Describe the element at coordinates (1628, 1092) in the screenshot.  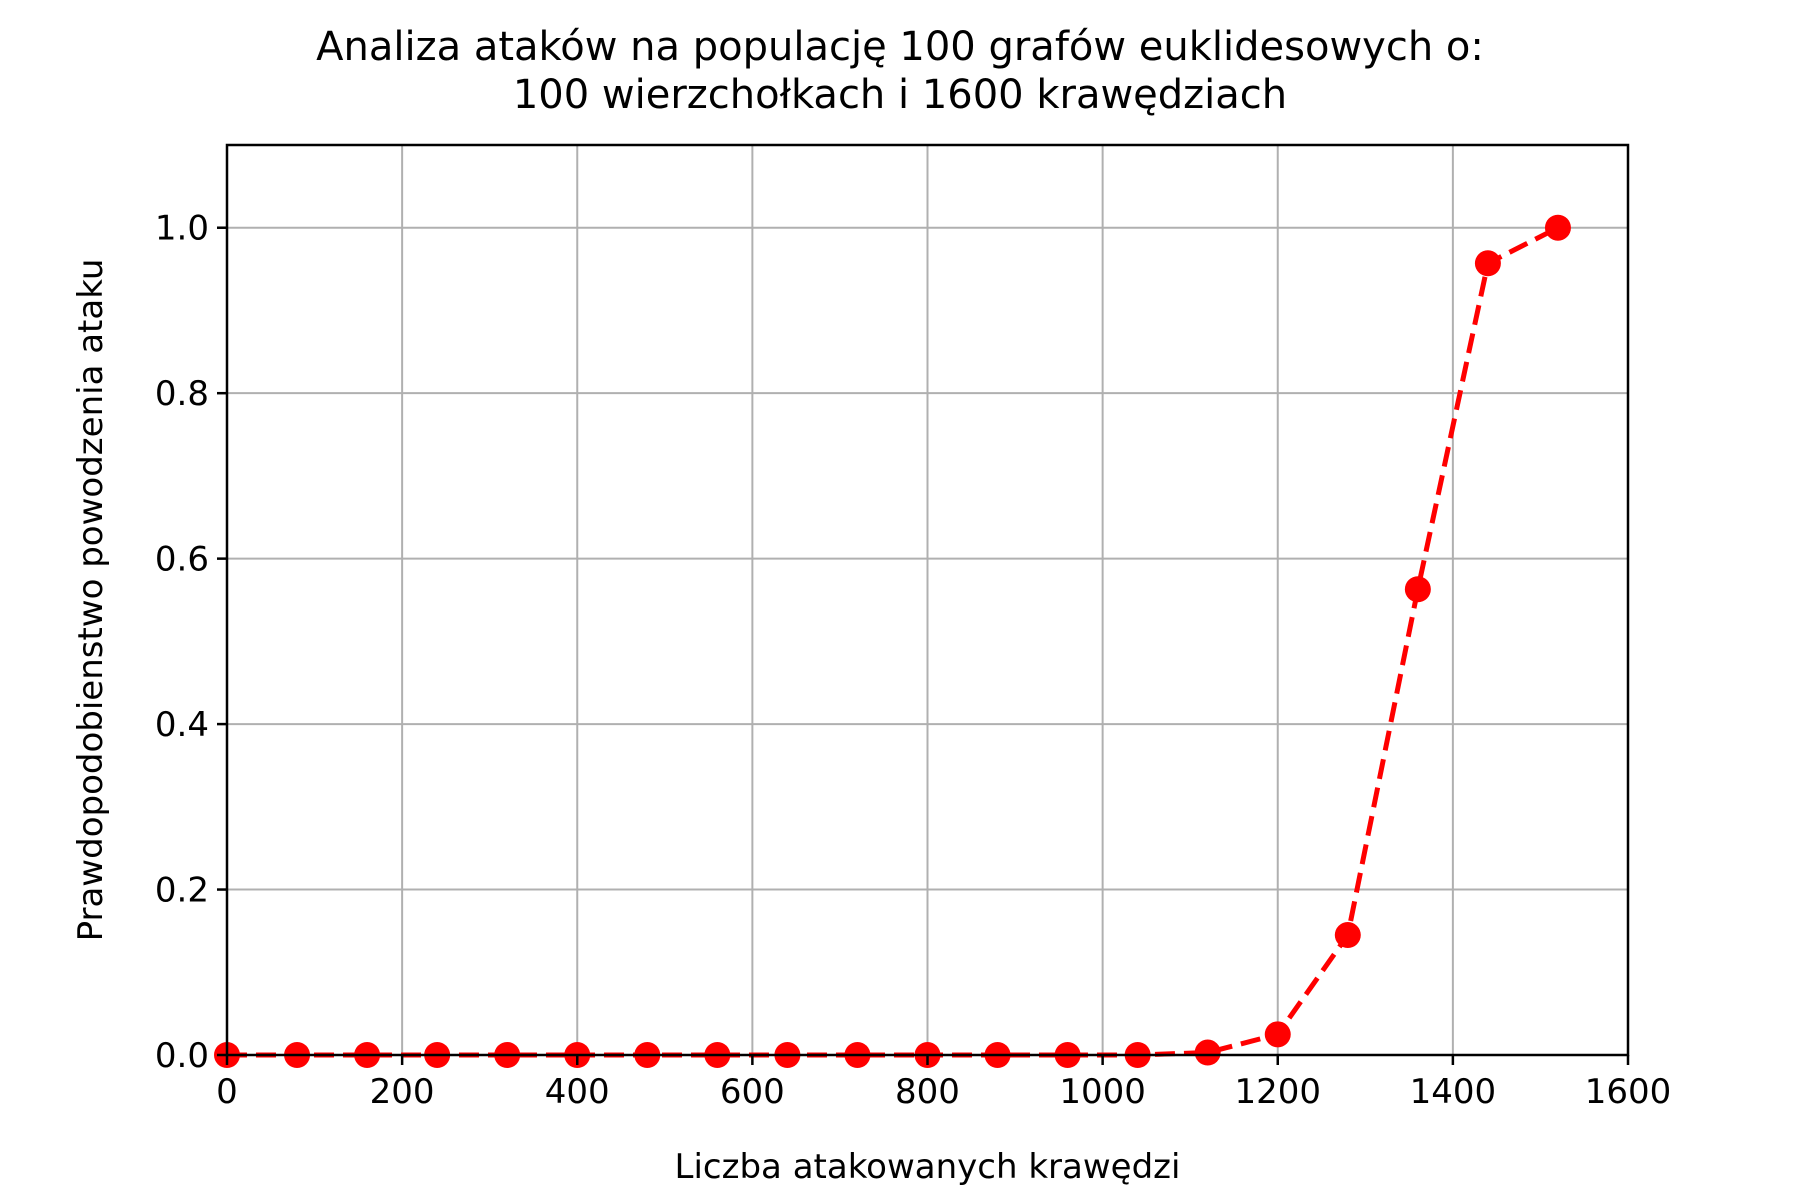
I see `x-tick-label: 1600` at that location.